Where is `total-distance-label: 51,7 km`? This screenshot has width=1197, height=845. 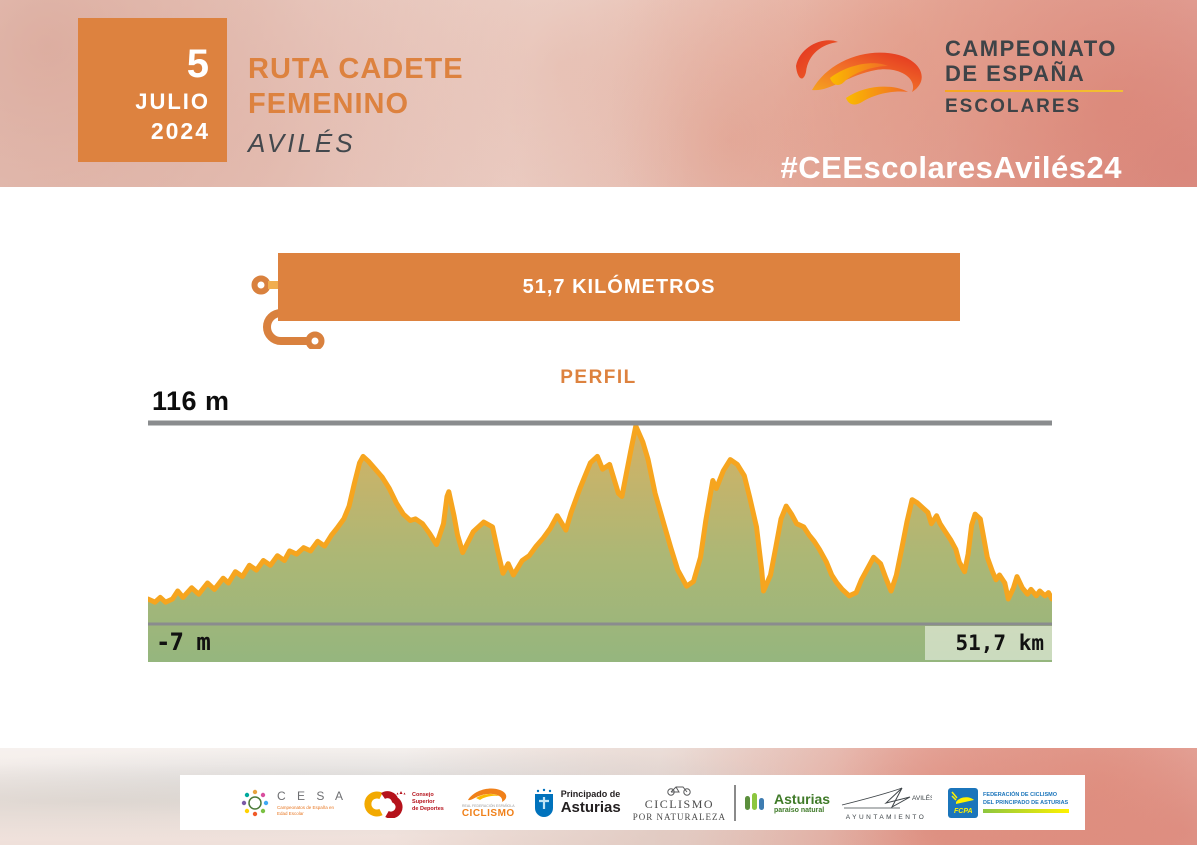 total-distance-label: 51,7 km is located at coordinates (999, 643).